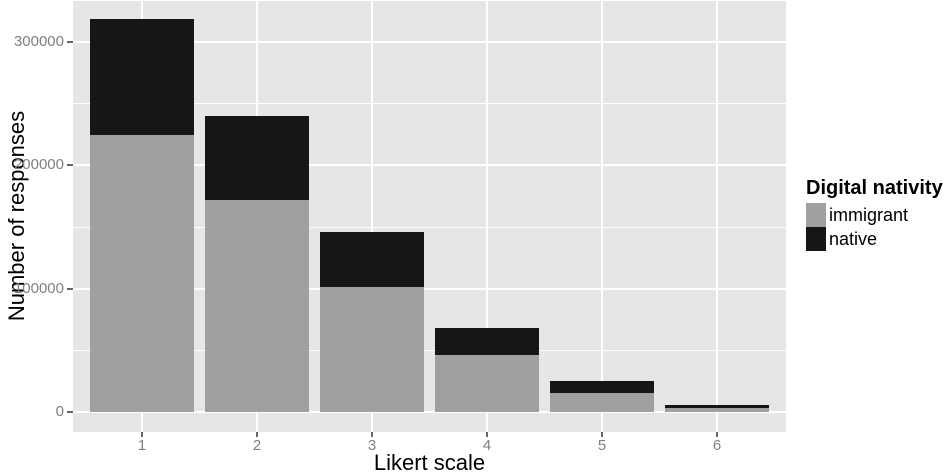 Image resolution: width=948 pixels, height=476 pixels. Describe the element at coordinates (429, 462) in the screenshot. I see `x-axis-title: Likert scale` at that location.